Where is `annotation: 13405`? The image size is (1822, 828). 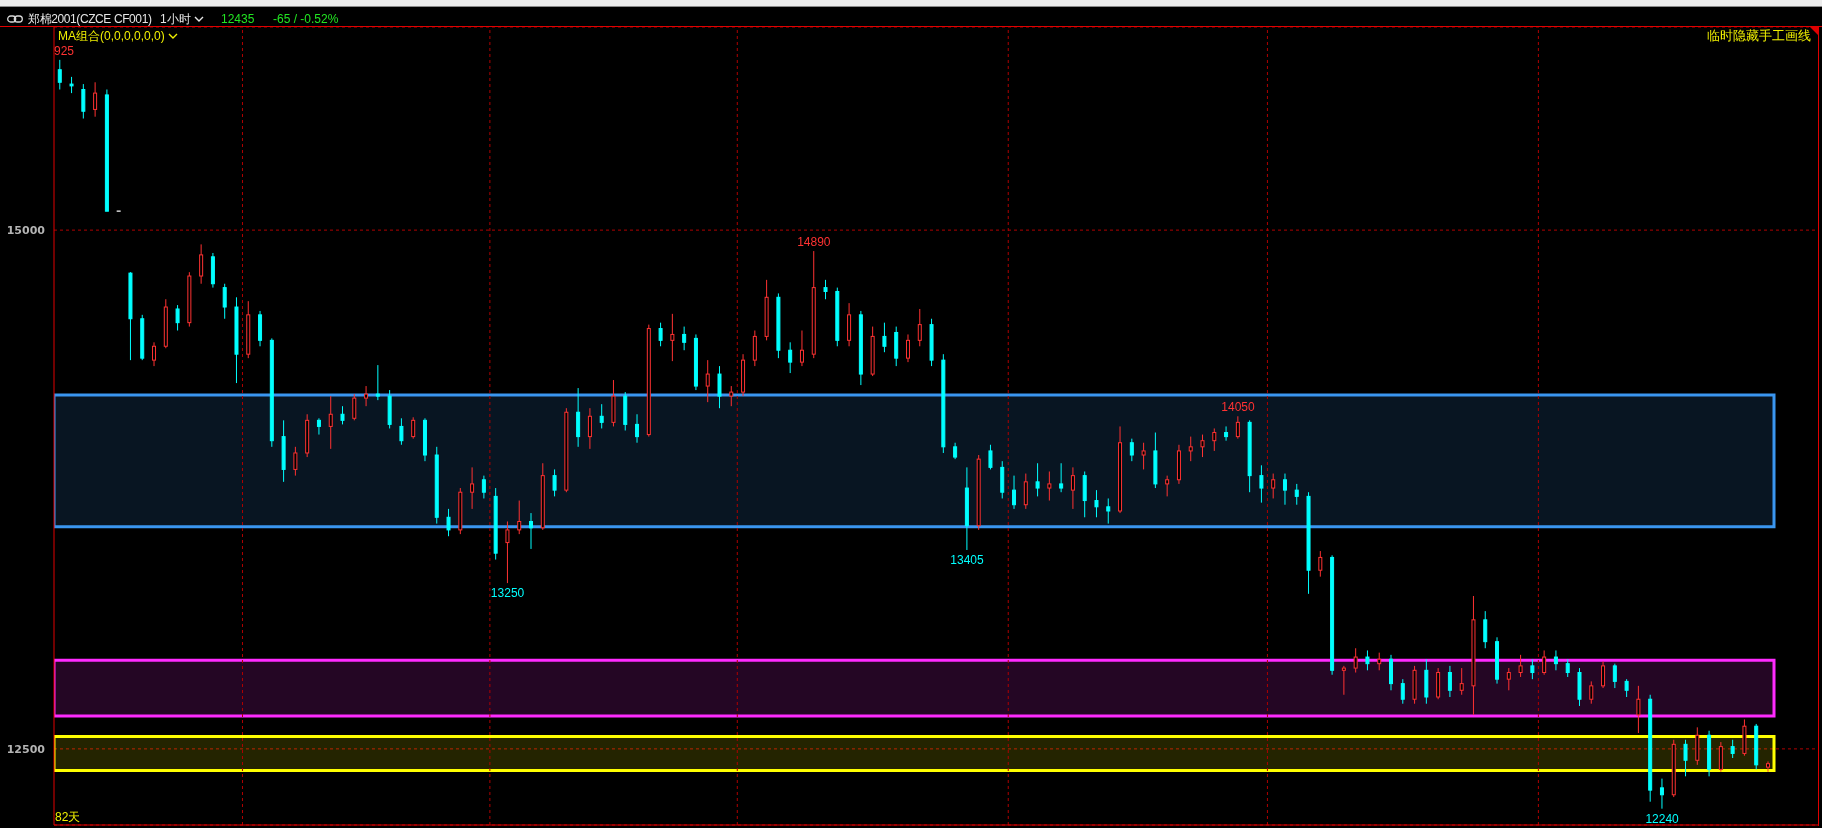
annotation: 13405 is located at coordinates (967, 559).